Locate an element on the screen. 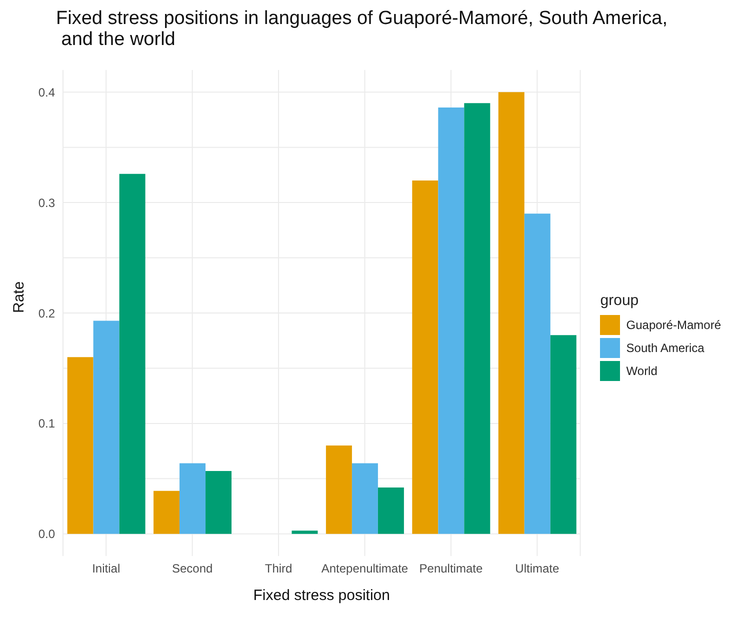 This screenshot has height=621, width=739. x-tick-label: Ultimate is located at coordinates (537, 569).